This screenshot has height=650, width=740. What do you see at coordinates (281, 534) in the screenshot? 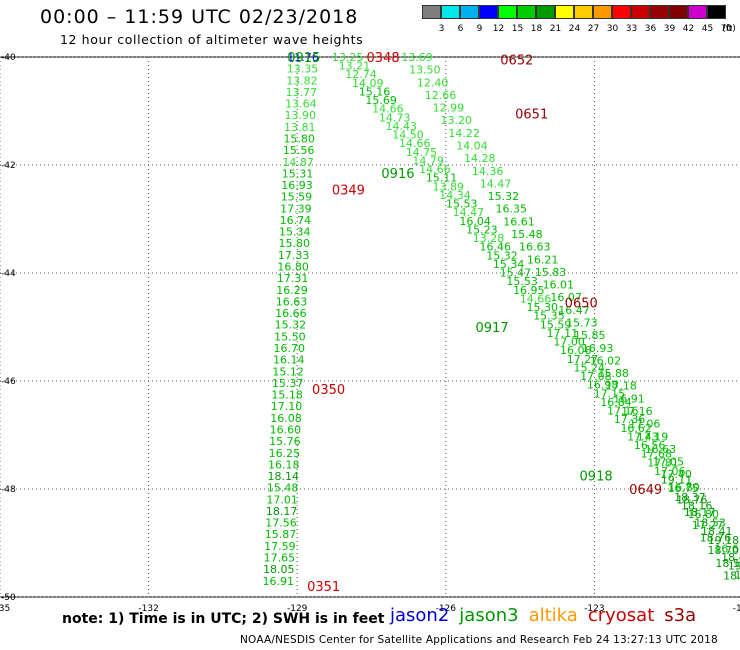
I see `cryosat-swh-value: 15.87` at bounding box center [281, 534].